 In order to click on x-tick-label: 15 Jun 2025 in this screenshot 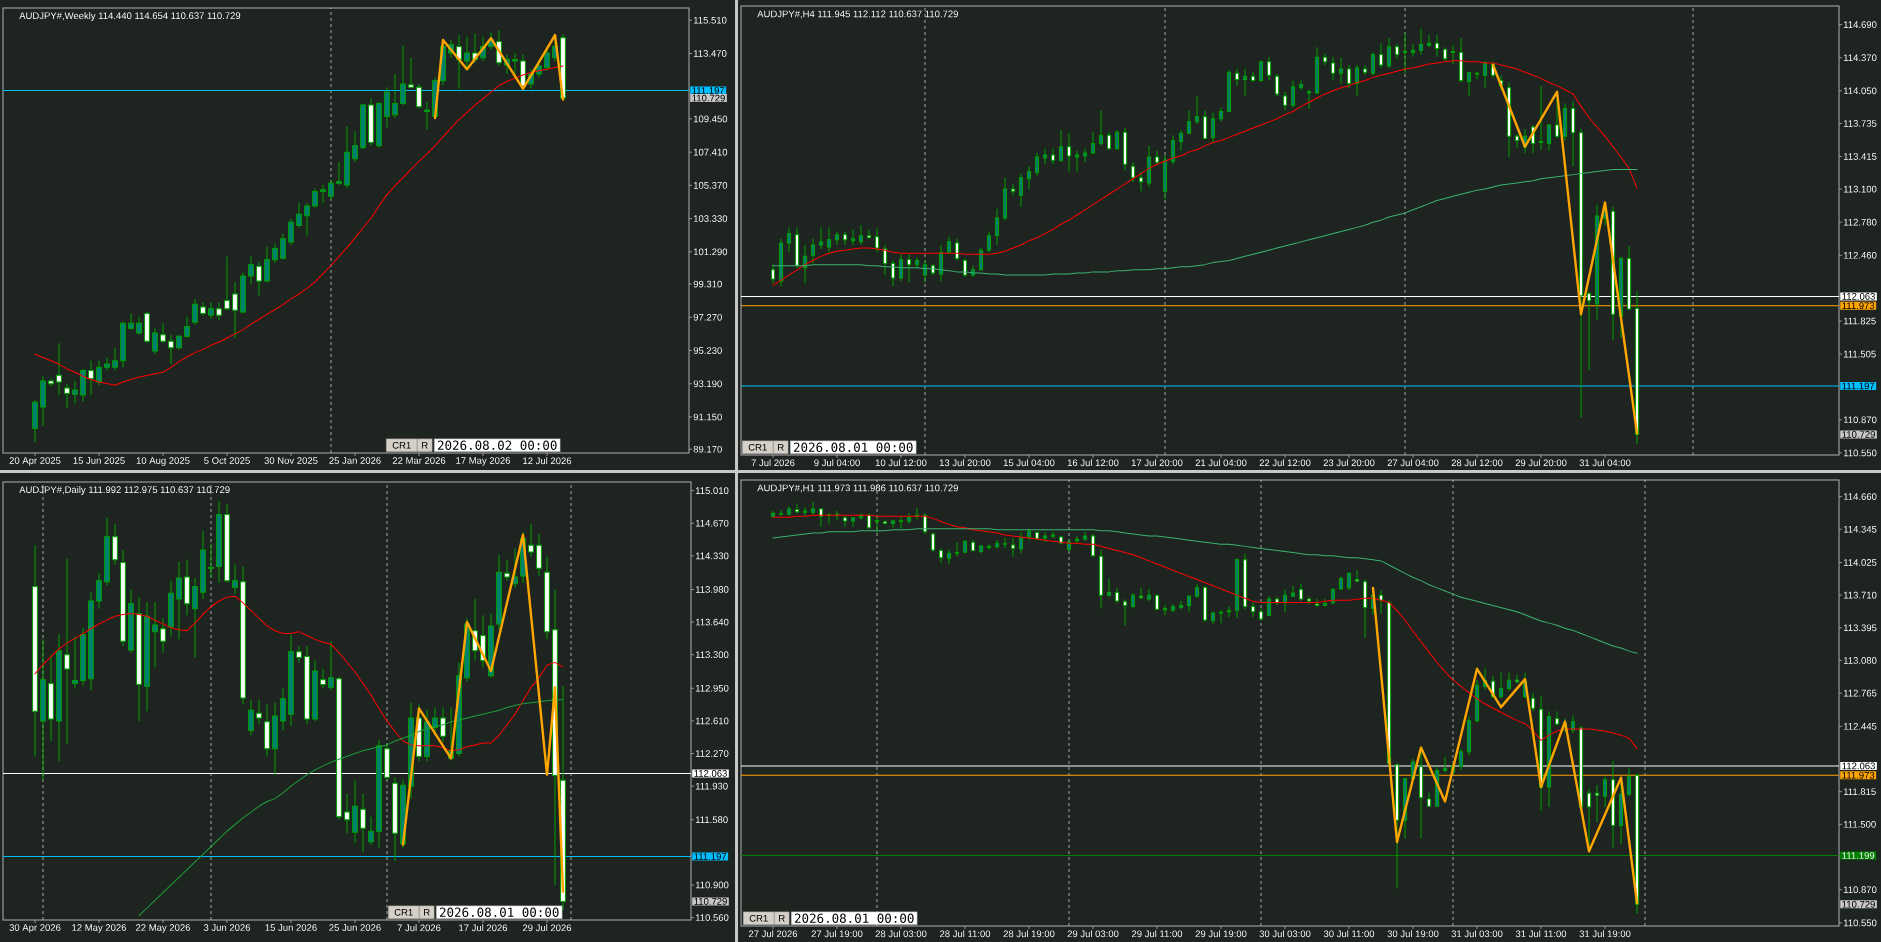, I will do `click(99, 460)`.